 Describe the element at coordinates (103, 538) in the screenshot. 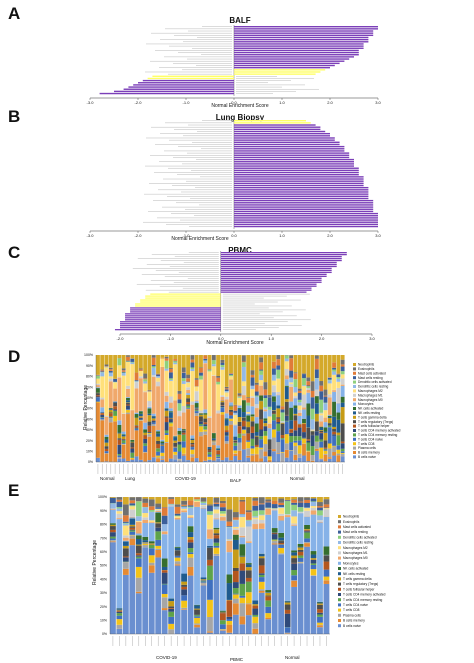

I see `y-tick-label: 70%` at that location.